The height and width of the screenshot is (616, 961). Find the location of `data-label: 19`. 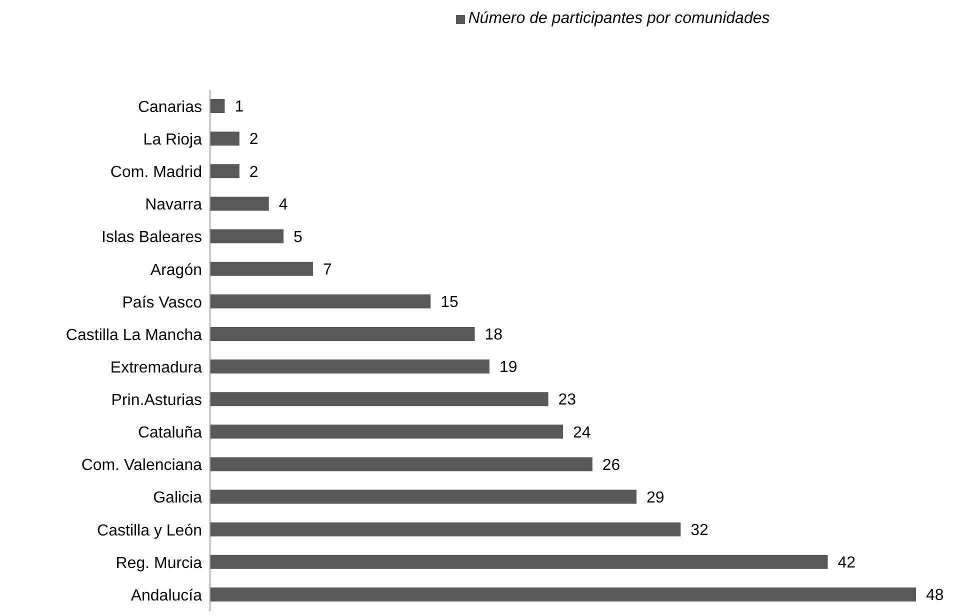

data-label: 19 is located at coordinates (508, 367).